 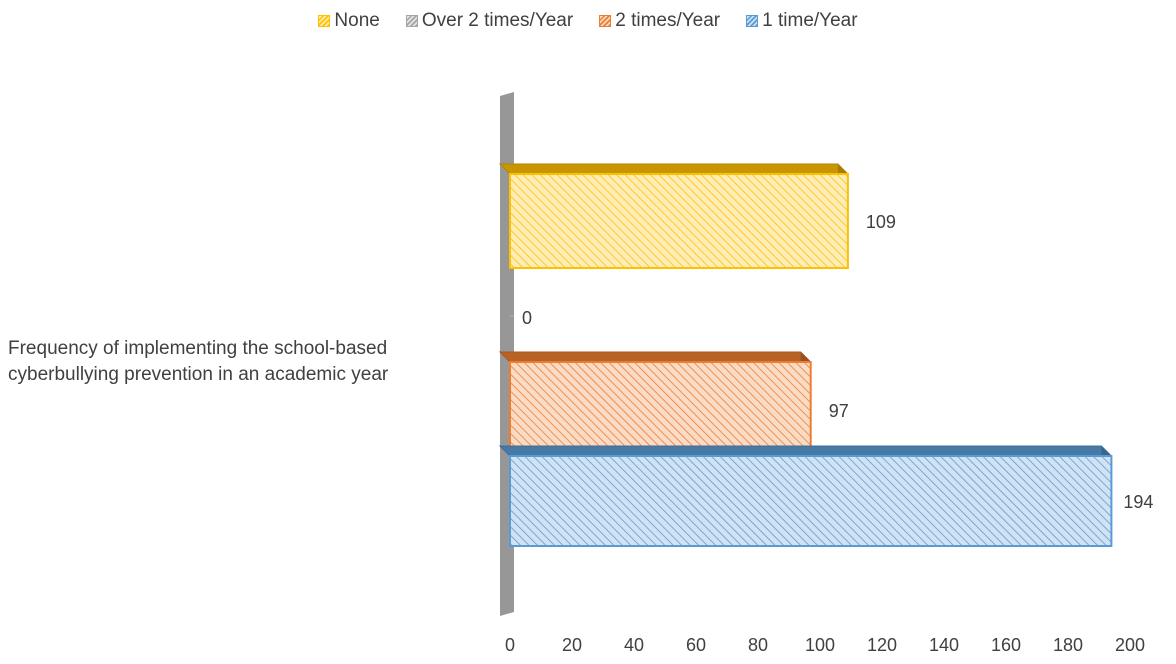 What do you see at coordinates (881, 222) in the screenshot?
I see `data-label-none: 109` at bounding box center [881, 222].